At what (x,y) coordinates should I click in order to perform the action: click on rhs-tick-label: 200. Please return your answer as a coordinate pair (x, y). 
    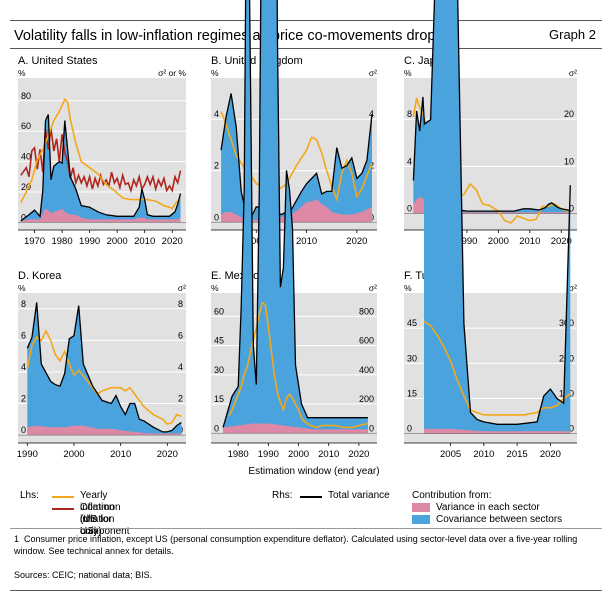
    Looking at the image, I should click on (366, 399).